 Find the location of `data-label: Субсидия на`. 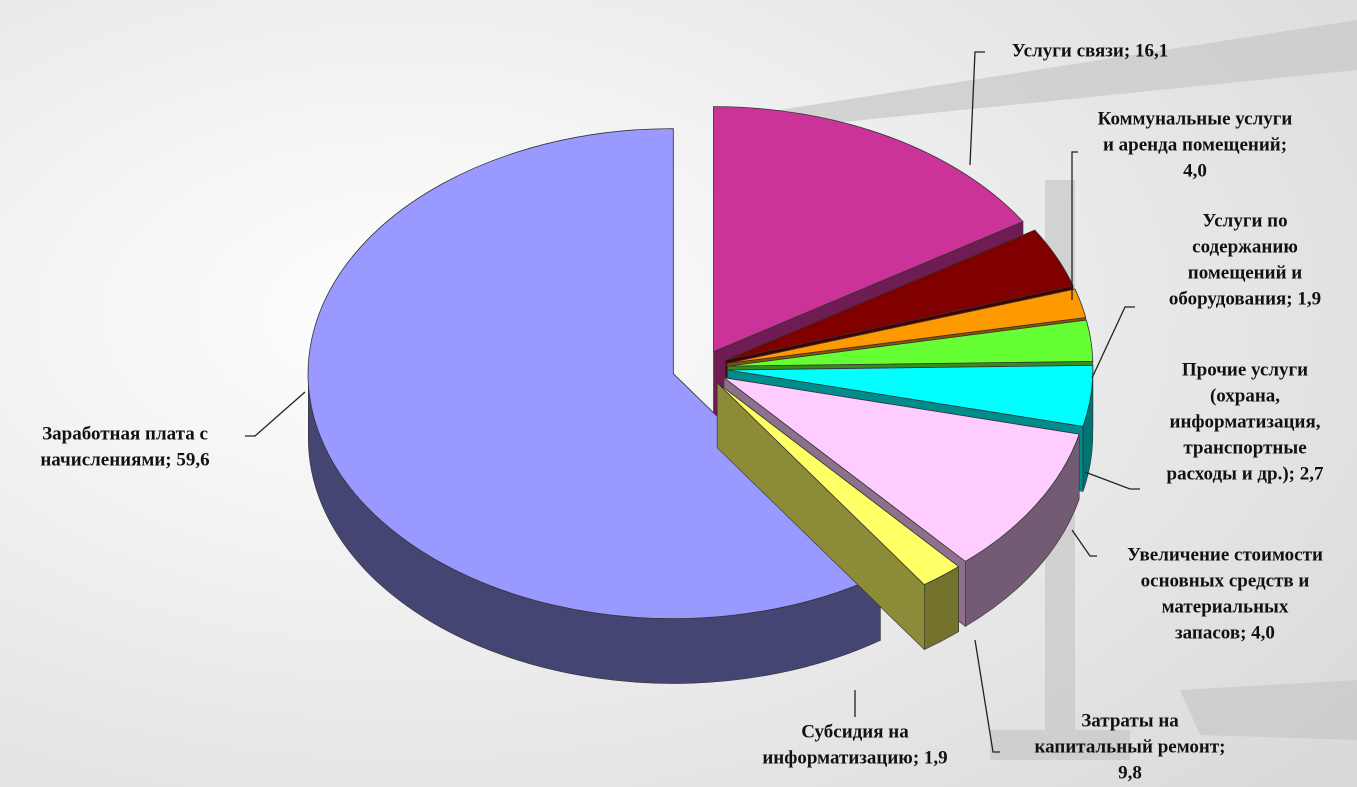

data-label: Субсидия на is located at coordinates (855, 731).